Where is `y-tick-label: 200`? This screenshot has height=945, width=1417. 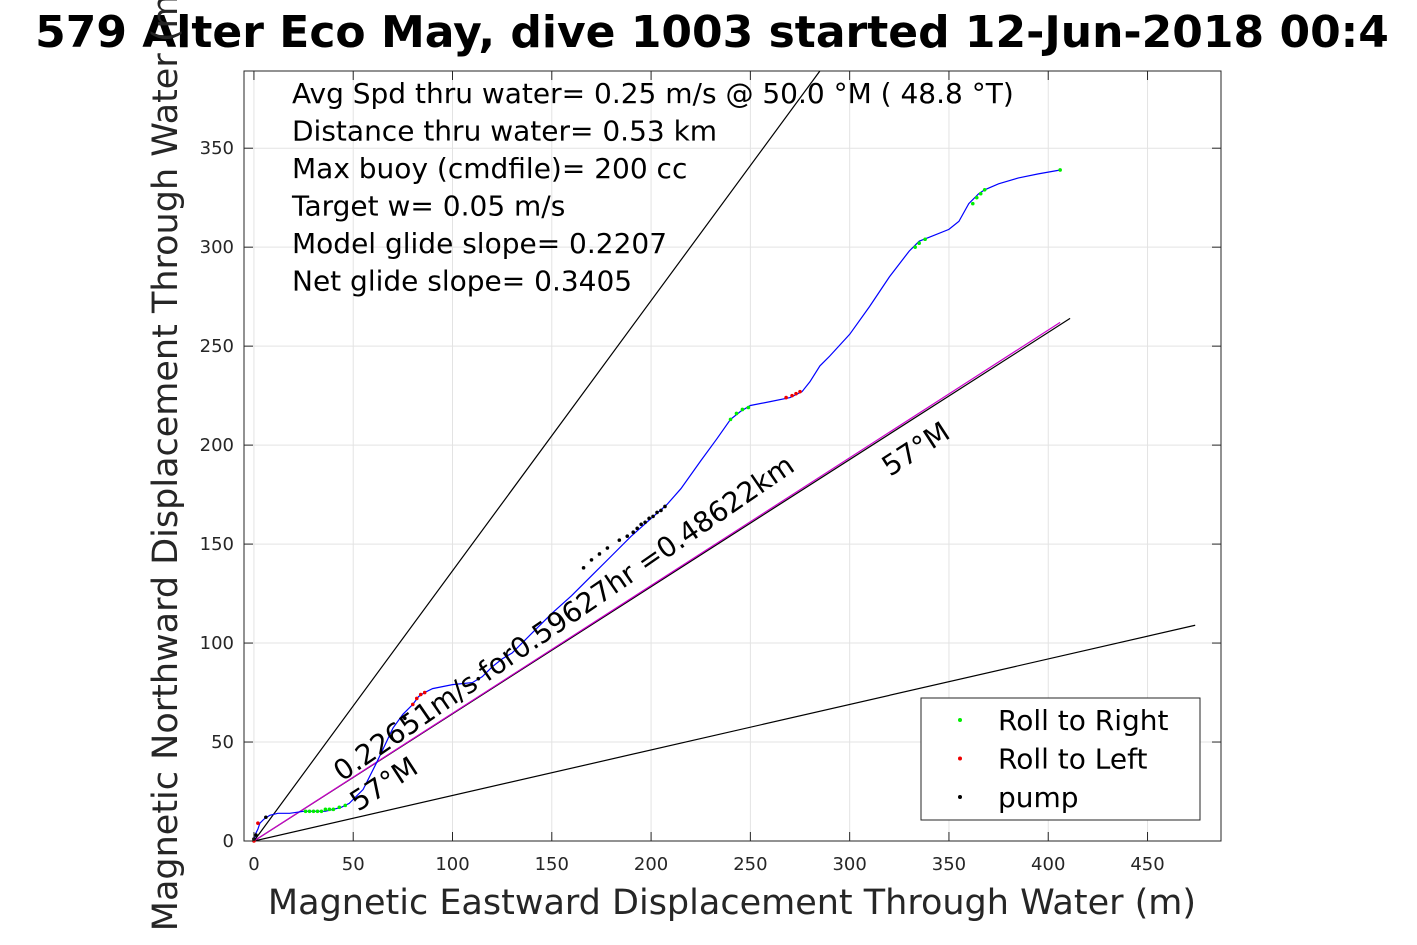
y-tick-label: 200 is located at coordinates (217, 445).